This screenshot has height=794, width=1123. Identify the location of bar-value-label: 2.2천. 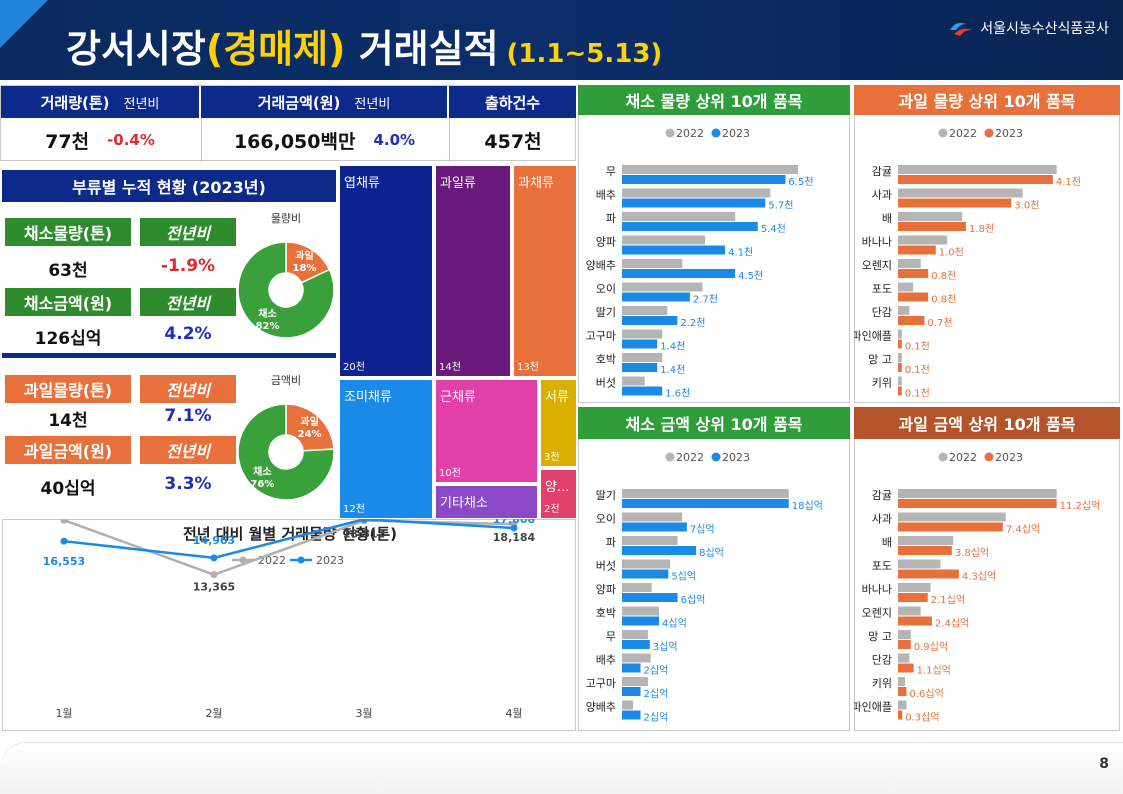
(692, 323).